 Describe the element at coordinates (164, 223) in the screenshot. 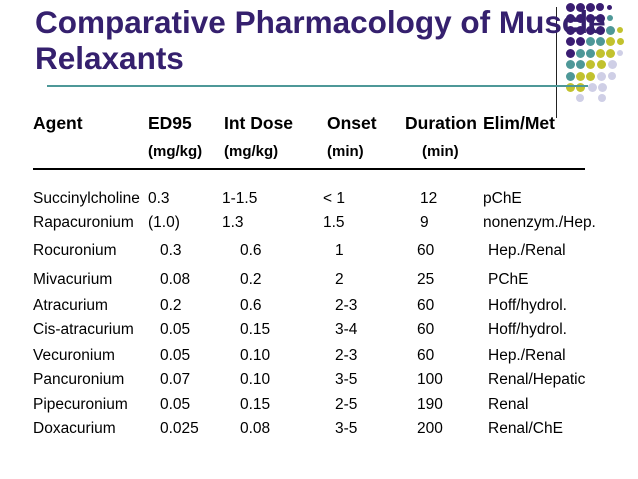

I see `cell-ed95: (1.0)` at that location.